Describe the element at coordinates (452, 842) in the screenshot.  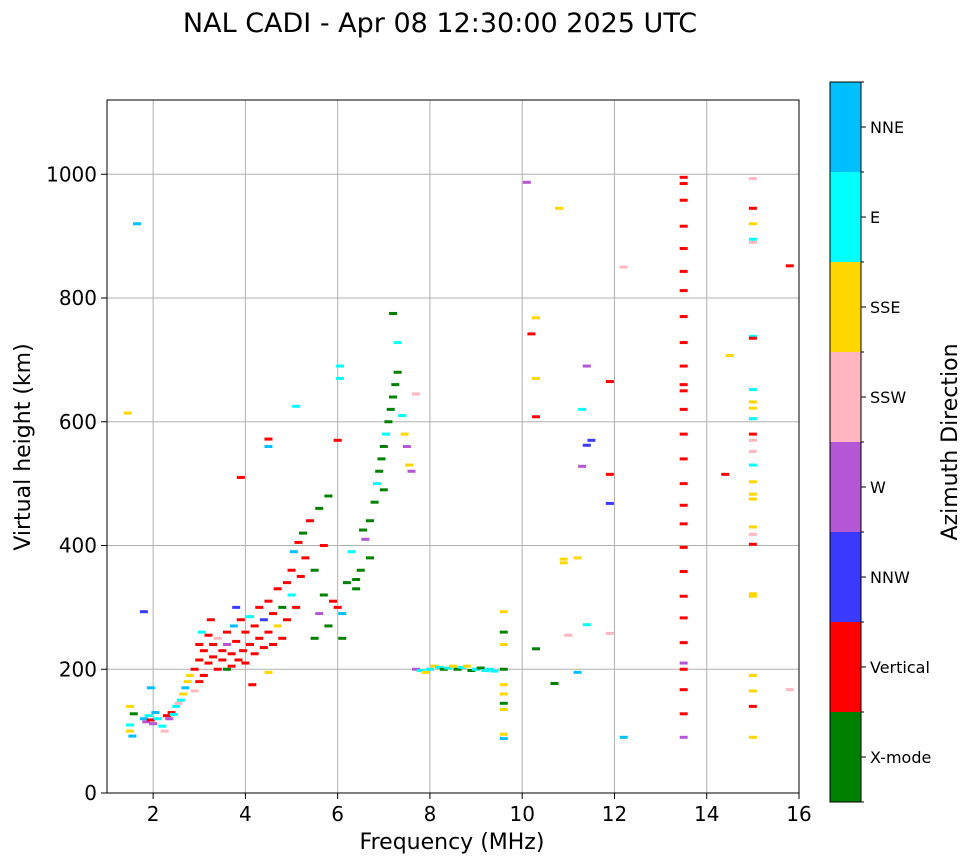
I see `x-axis-label: Frequency (MHz)` at that location.